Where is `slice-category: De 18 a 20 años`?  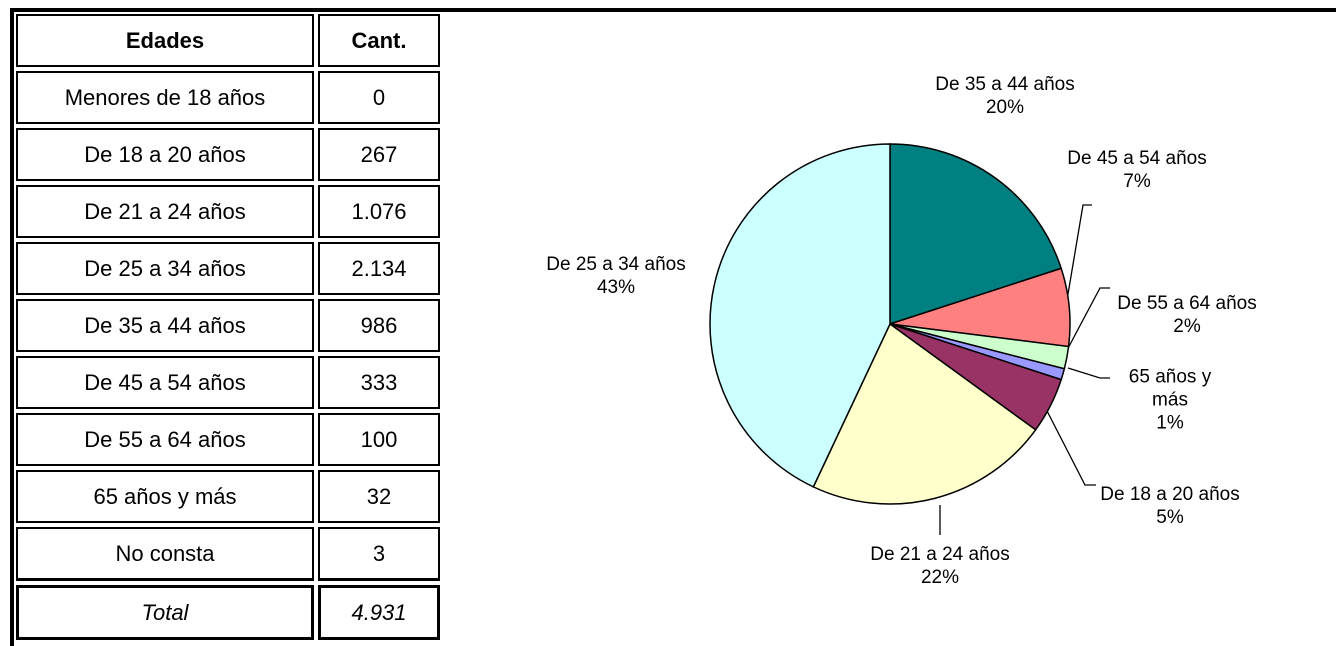
slice-category: De 18 a 20 años is located at coordinates (1170, 494).